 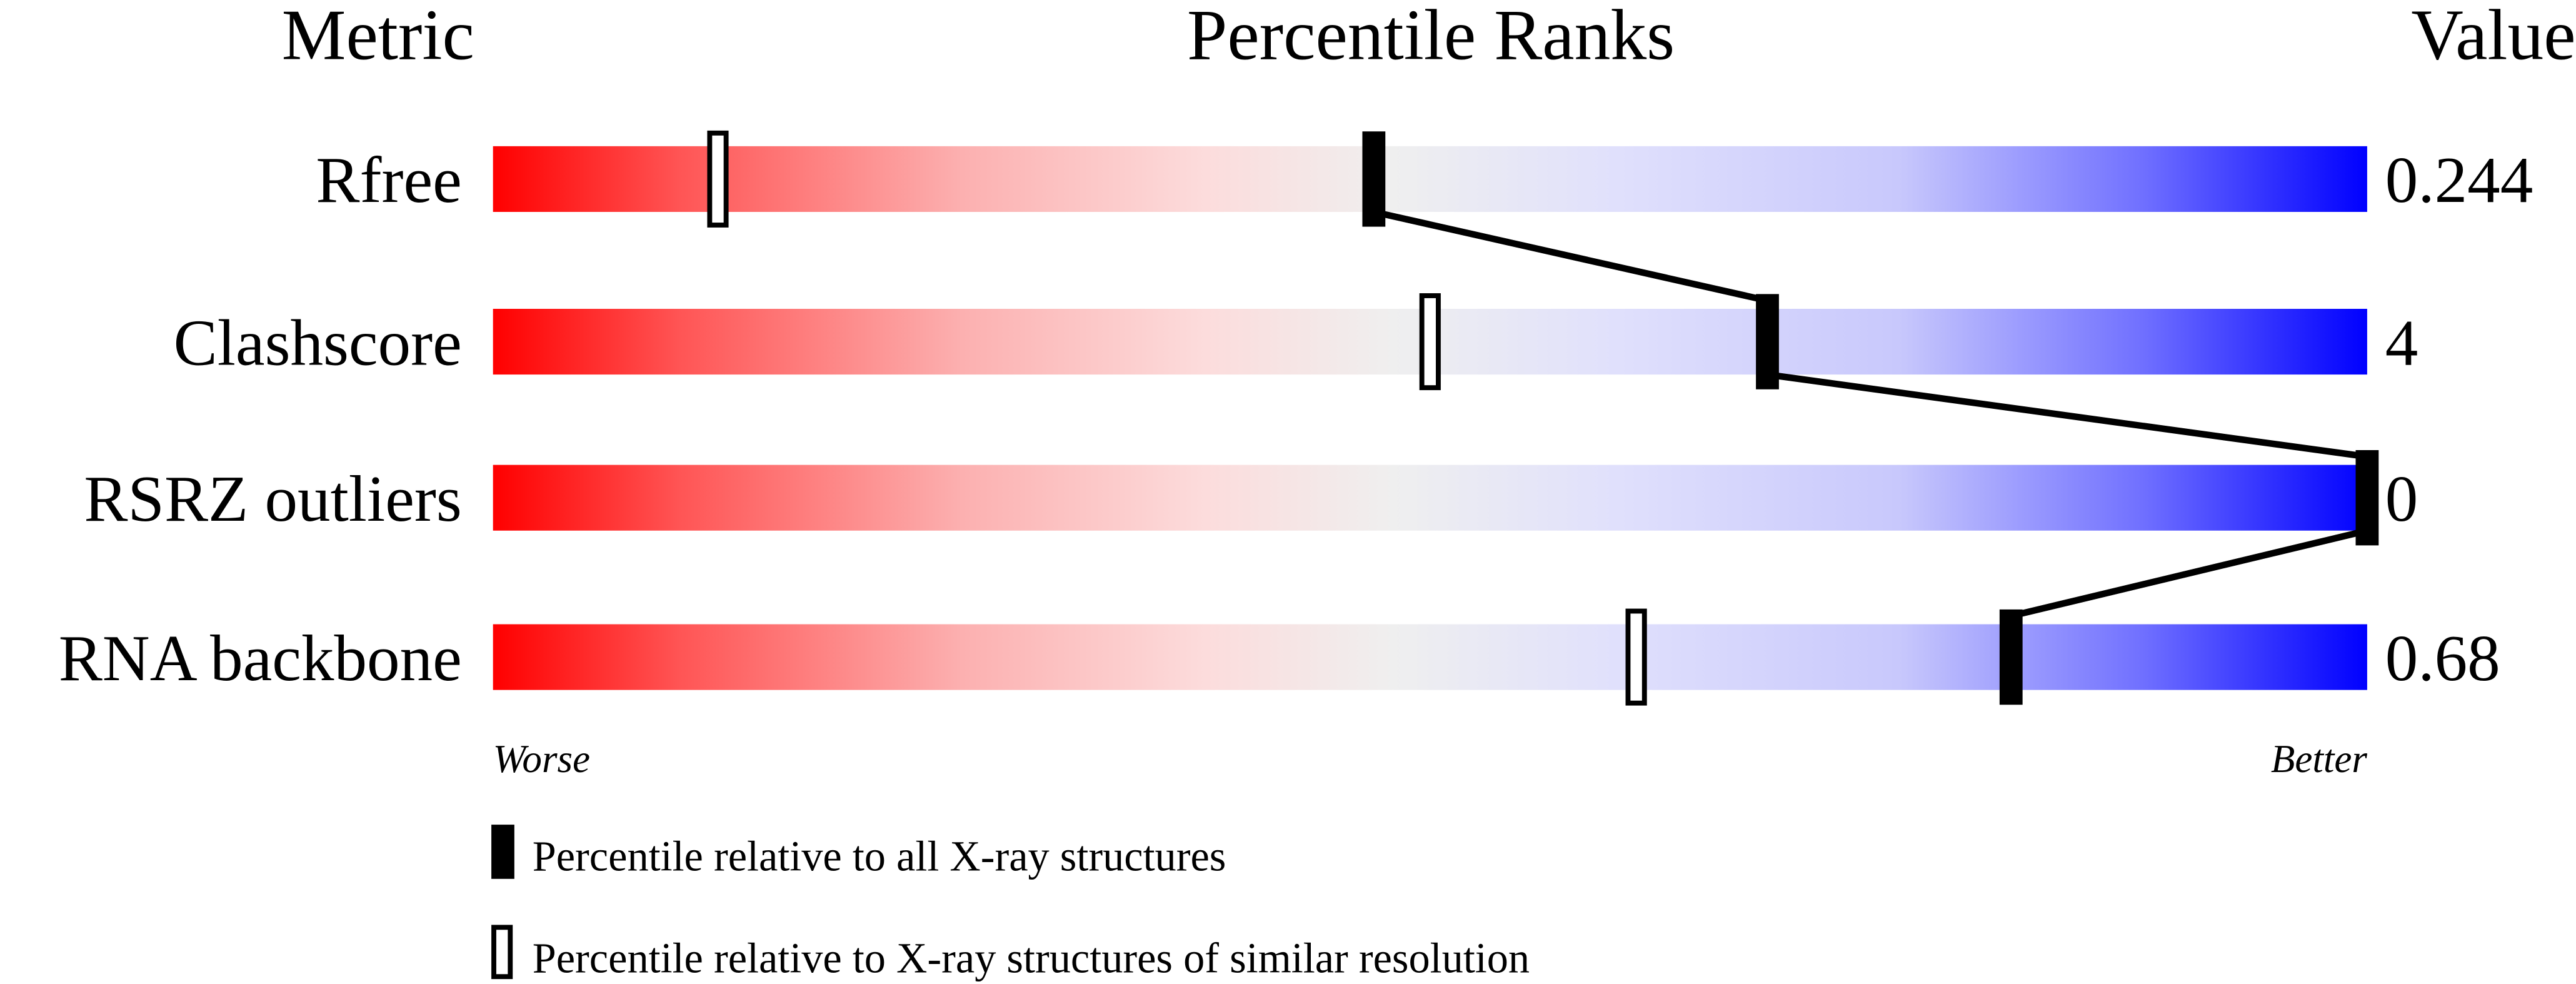 I want to click on metric-label: RSRZ outliers, so click(x=272, y=498).